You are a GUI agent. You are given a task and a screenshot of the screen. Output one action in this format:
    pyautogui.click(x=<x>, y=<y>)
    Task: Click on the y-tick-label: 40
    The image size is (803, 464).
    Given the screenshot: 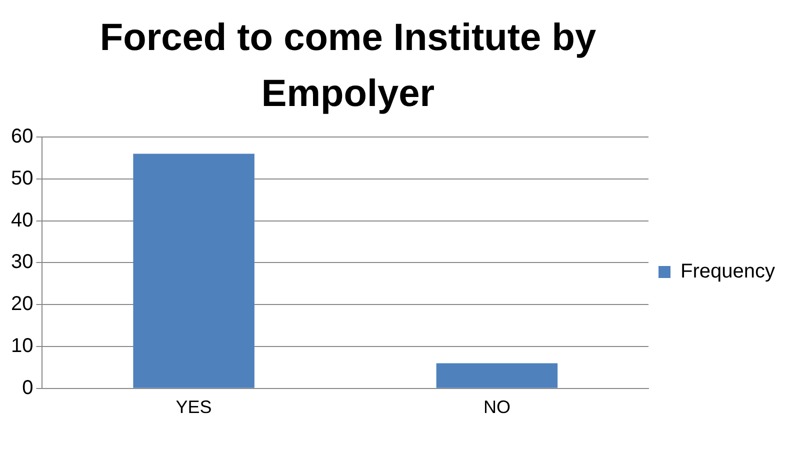 What is the action you would take?
    pyautogui.click(x=22, y=220)
    